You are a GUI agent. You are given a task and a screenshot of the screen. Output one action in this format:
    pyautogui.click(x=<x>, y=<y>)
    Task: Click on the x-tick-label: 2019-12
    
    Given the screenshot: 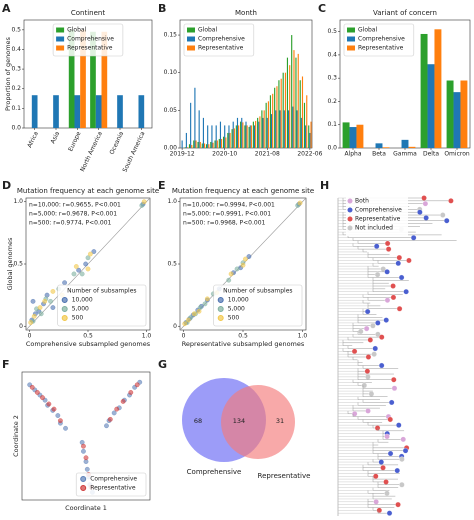 What is the action you would take?
    pyautogui.click(x=182, y=154)
    